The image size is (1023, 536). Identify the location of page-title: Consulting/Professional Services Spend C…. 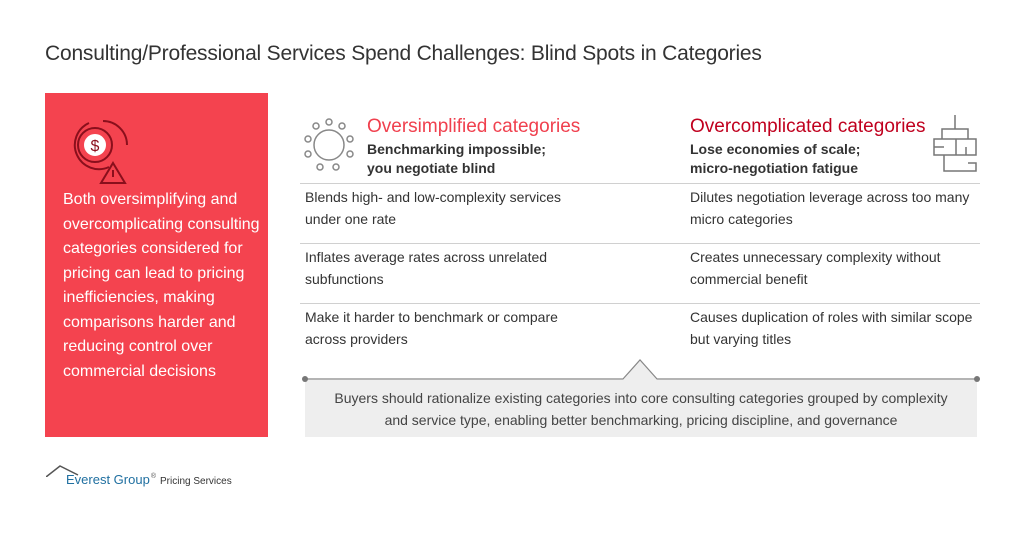
(403, 53).